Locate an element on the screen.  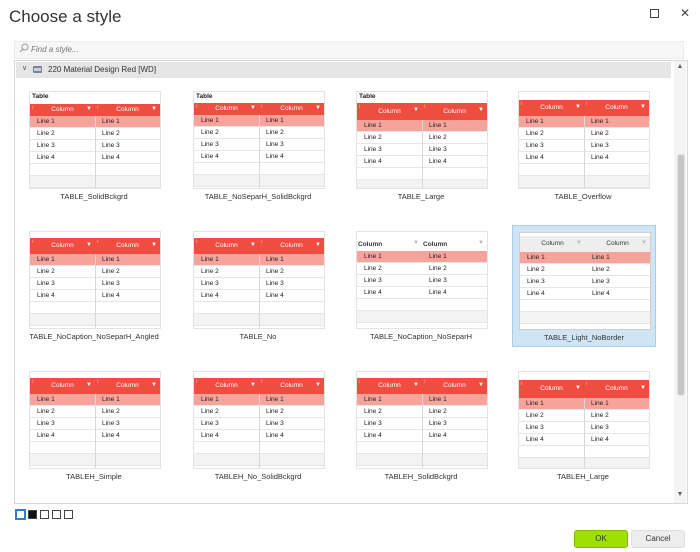
scrollbar-thumb is located at coordinates (681, 275).